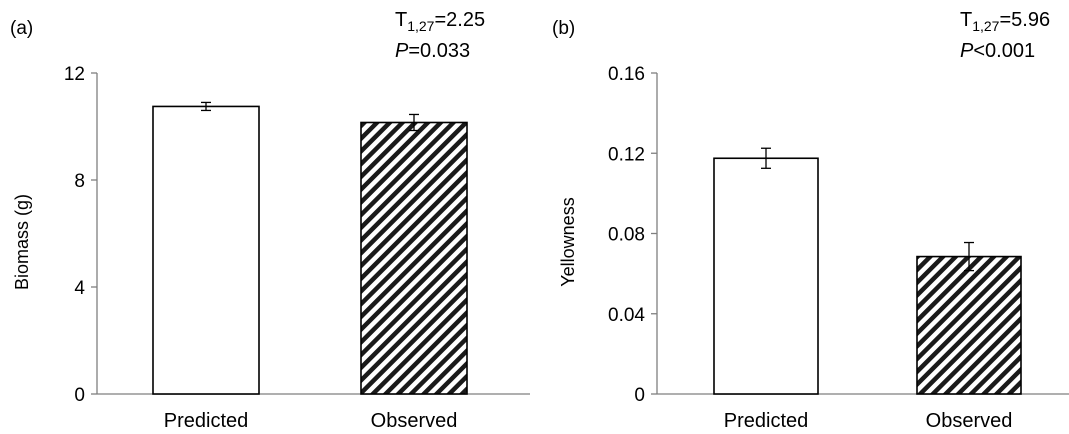 This screenshot has height=434, width=1069. Describe the element at coordinates (997, 51) in the screenshot. I see `stat-annotation-p: P<0.001` at that location.